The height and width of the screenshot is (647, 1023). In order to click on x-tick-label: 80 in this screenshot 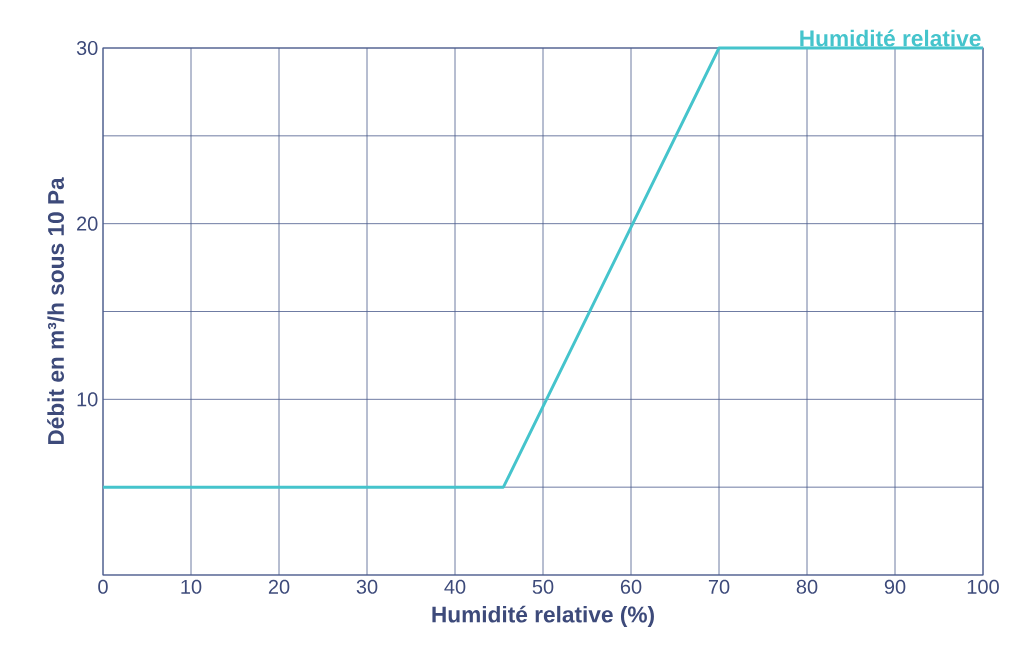, I will do `click(807, 586)`.